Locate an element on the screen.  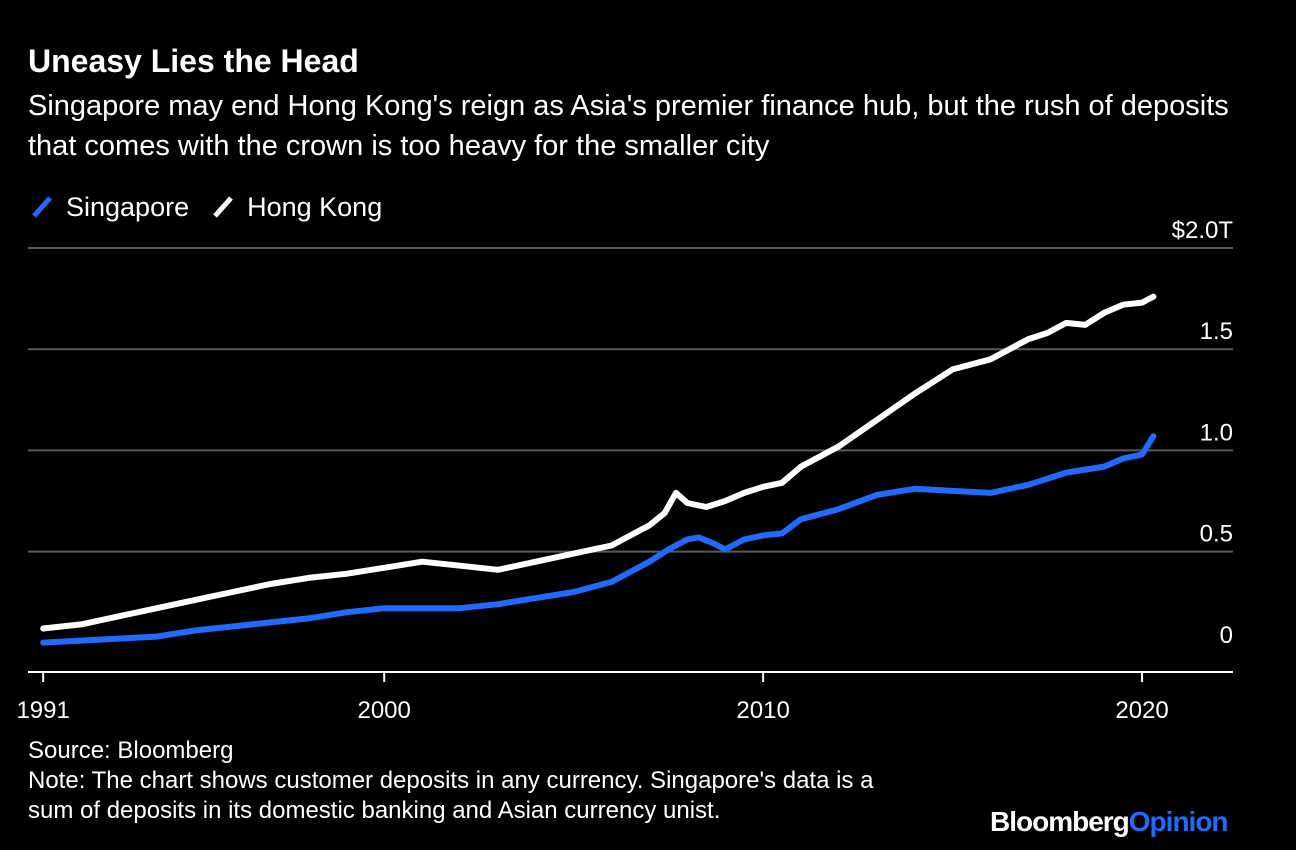
legend-swatch-hong-kong is located at coordinates (223, 207).